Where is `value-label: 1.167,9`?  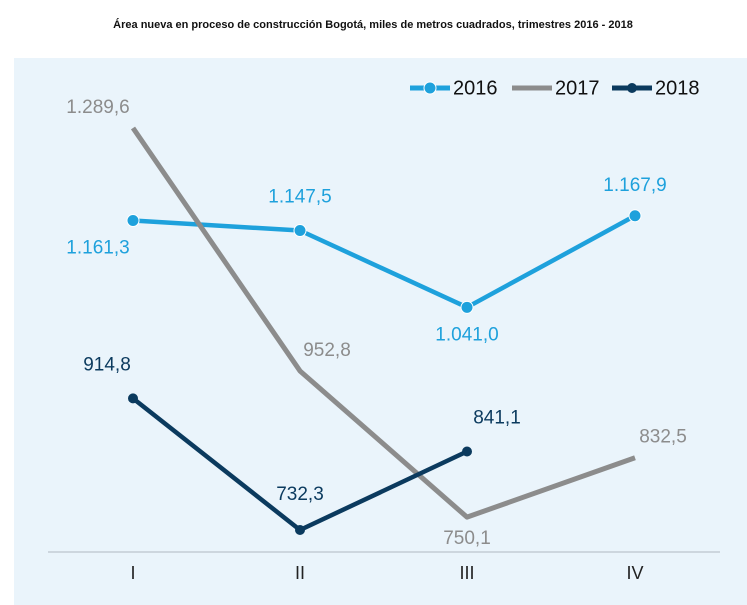 value-label: 1.167,9 is located at coordinates (634, 185).